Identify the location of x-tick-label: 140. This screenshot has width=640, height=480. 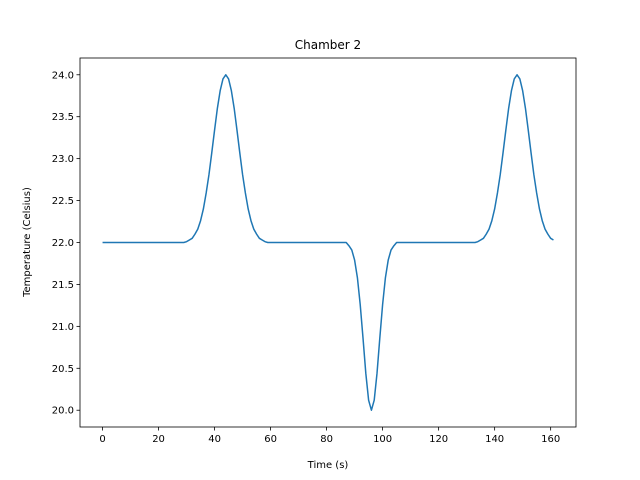
(494, 439).